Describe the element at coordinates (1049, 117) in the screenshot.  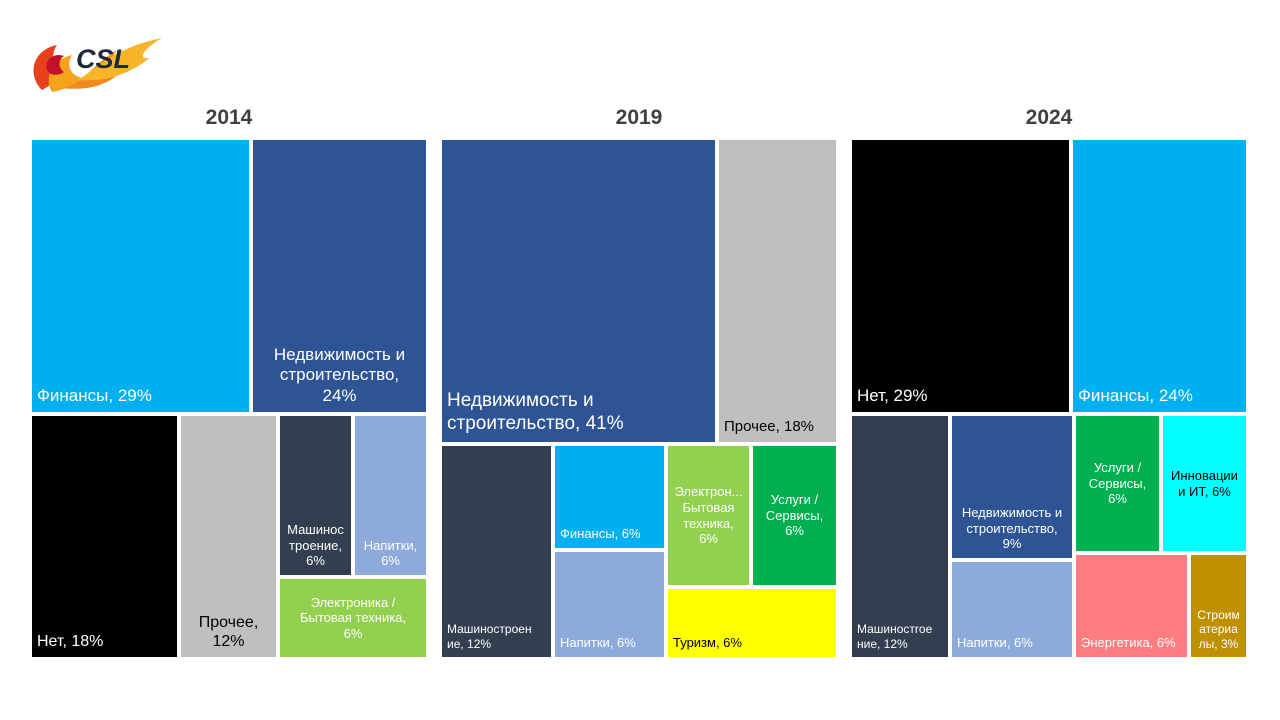
I see `chart-title-2024: 2024` at that location.